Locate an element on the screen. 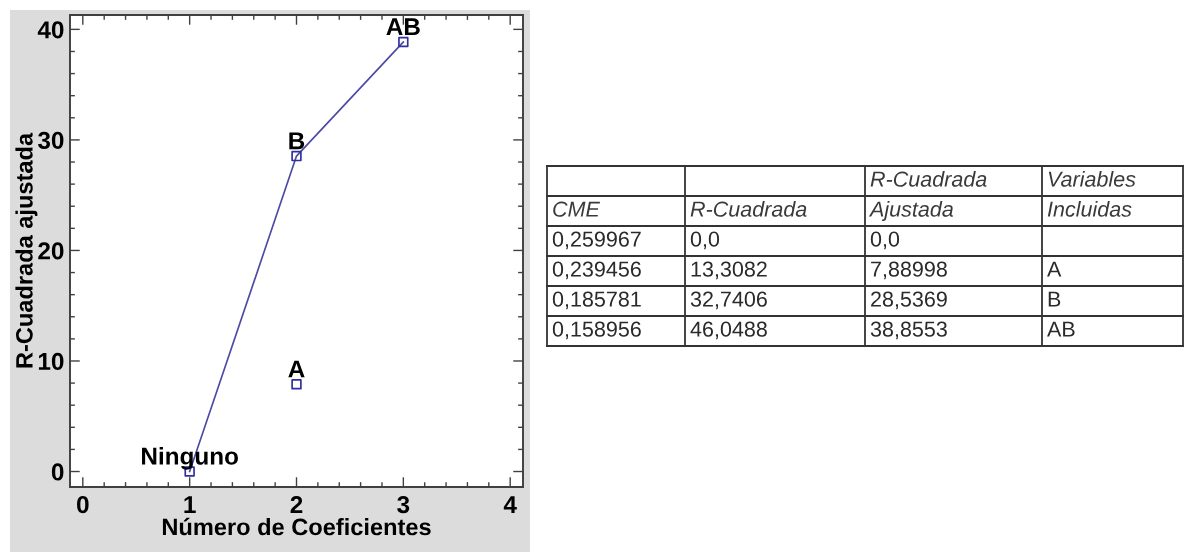 This screenshot has width=1184, height=552. text: 38,8553 is located at coordinates (908, 330).